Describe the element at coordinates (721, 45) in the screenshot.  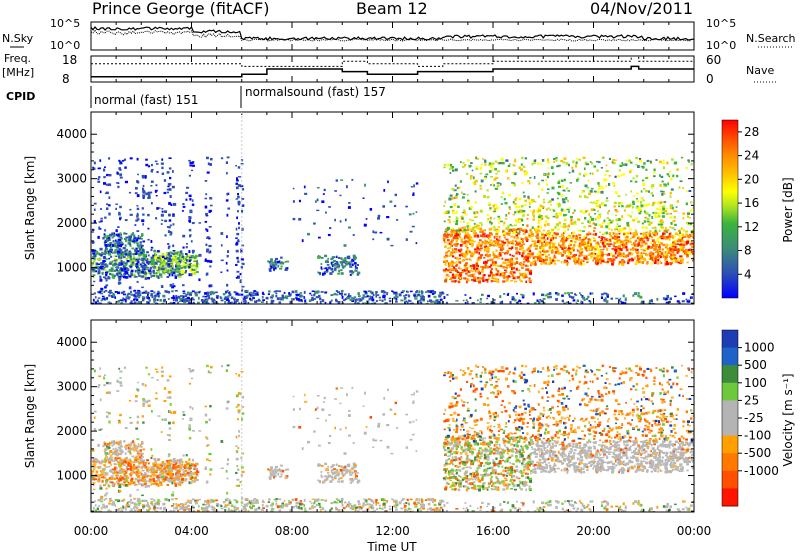
I see `nsearch-tick-bottom: 10^0` at that location.